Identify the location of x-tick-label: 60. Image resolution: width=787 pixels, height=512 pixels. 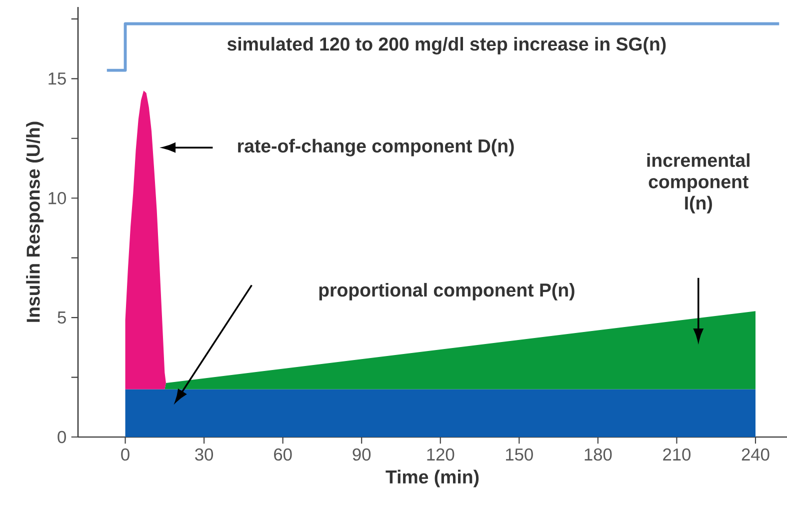
(283, 454).